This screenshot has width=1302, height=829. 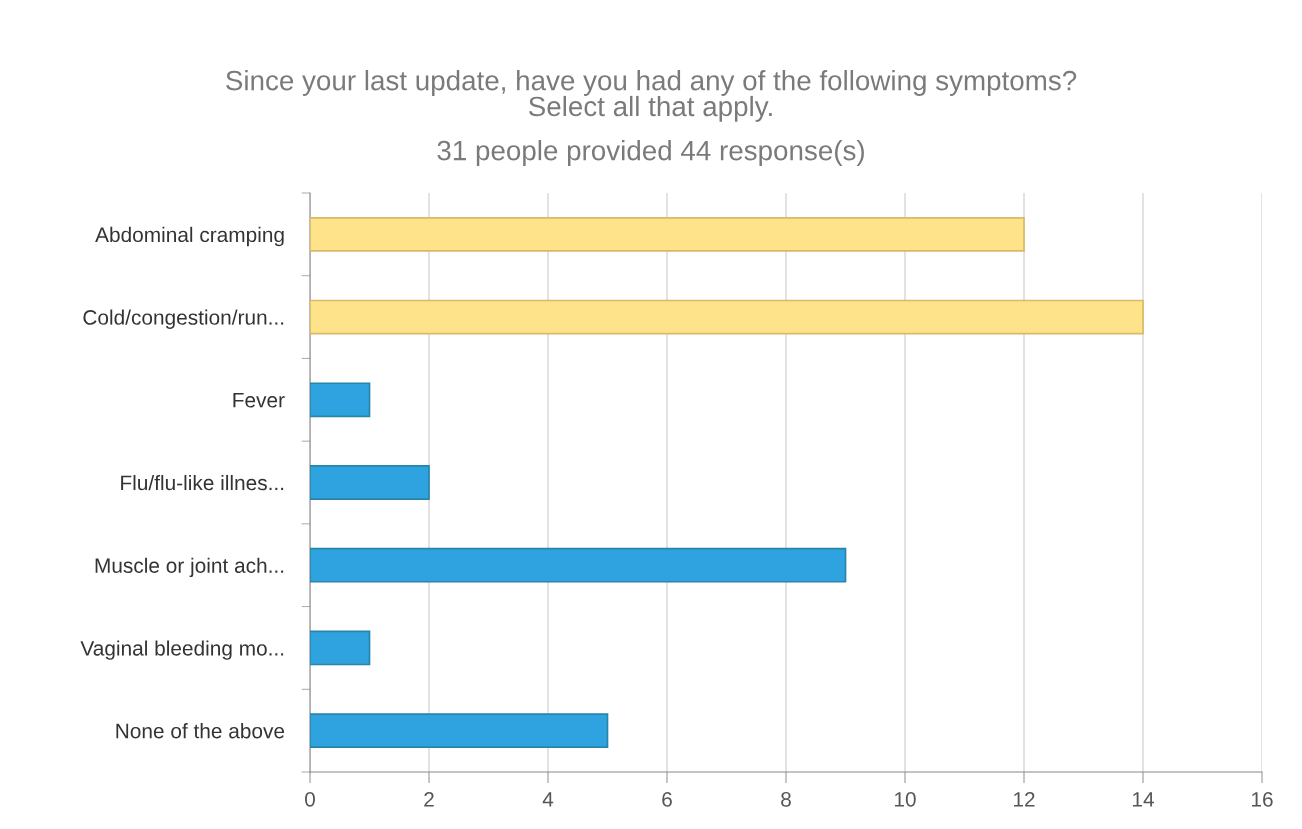 What do you see at coordinates (310, 799) in the screenshot?
I see `x-tick-label: 0` at bounding box center [310, 799].